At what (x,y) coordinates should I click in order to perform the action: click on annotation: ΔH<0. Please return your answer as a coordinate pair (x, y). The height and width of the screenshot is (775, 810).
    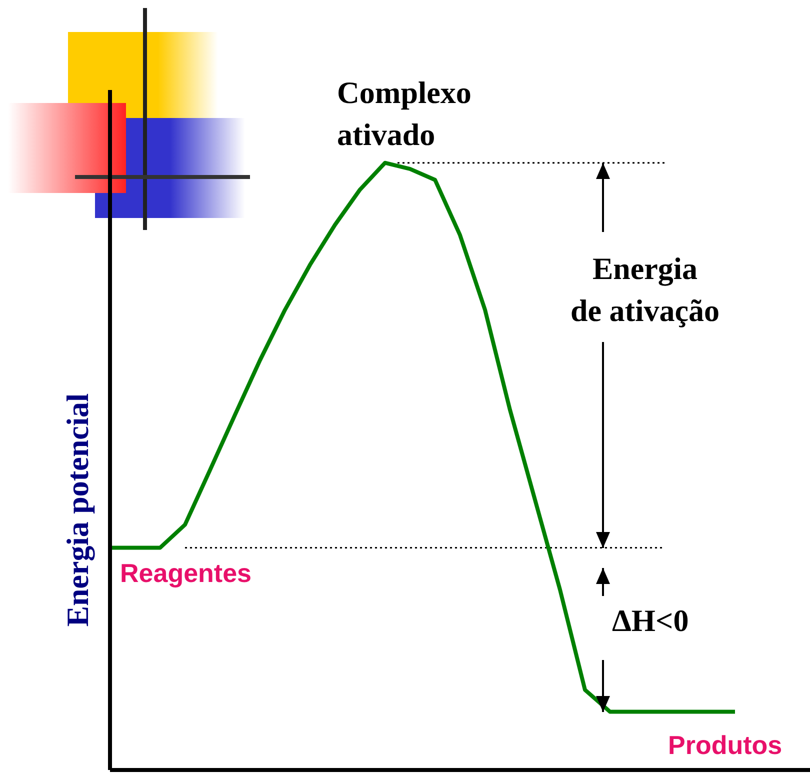
    Looking at the image, I should click on (651, 621).